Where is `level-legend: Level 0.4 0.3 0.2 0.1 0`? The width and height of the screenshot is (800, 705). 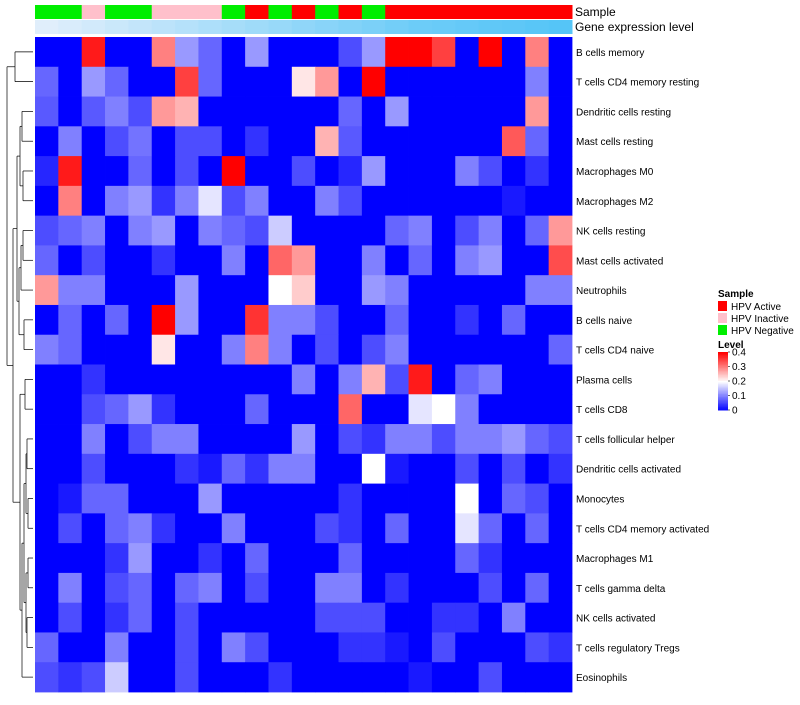
level-legend: Level 0.4 0.3 0.2 0.1 0 is located at coordinates (732, 378).